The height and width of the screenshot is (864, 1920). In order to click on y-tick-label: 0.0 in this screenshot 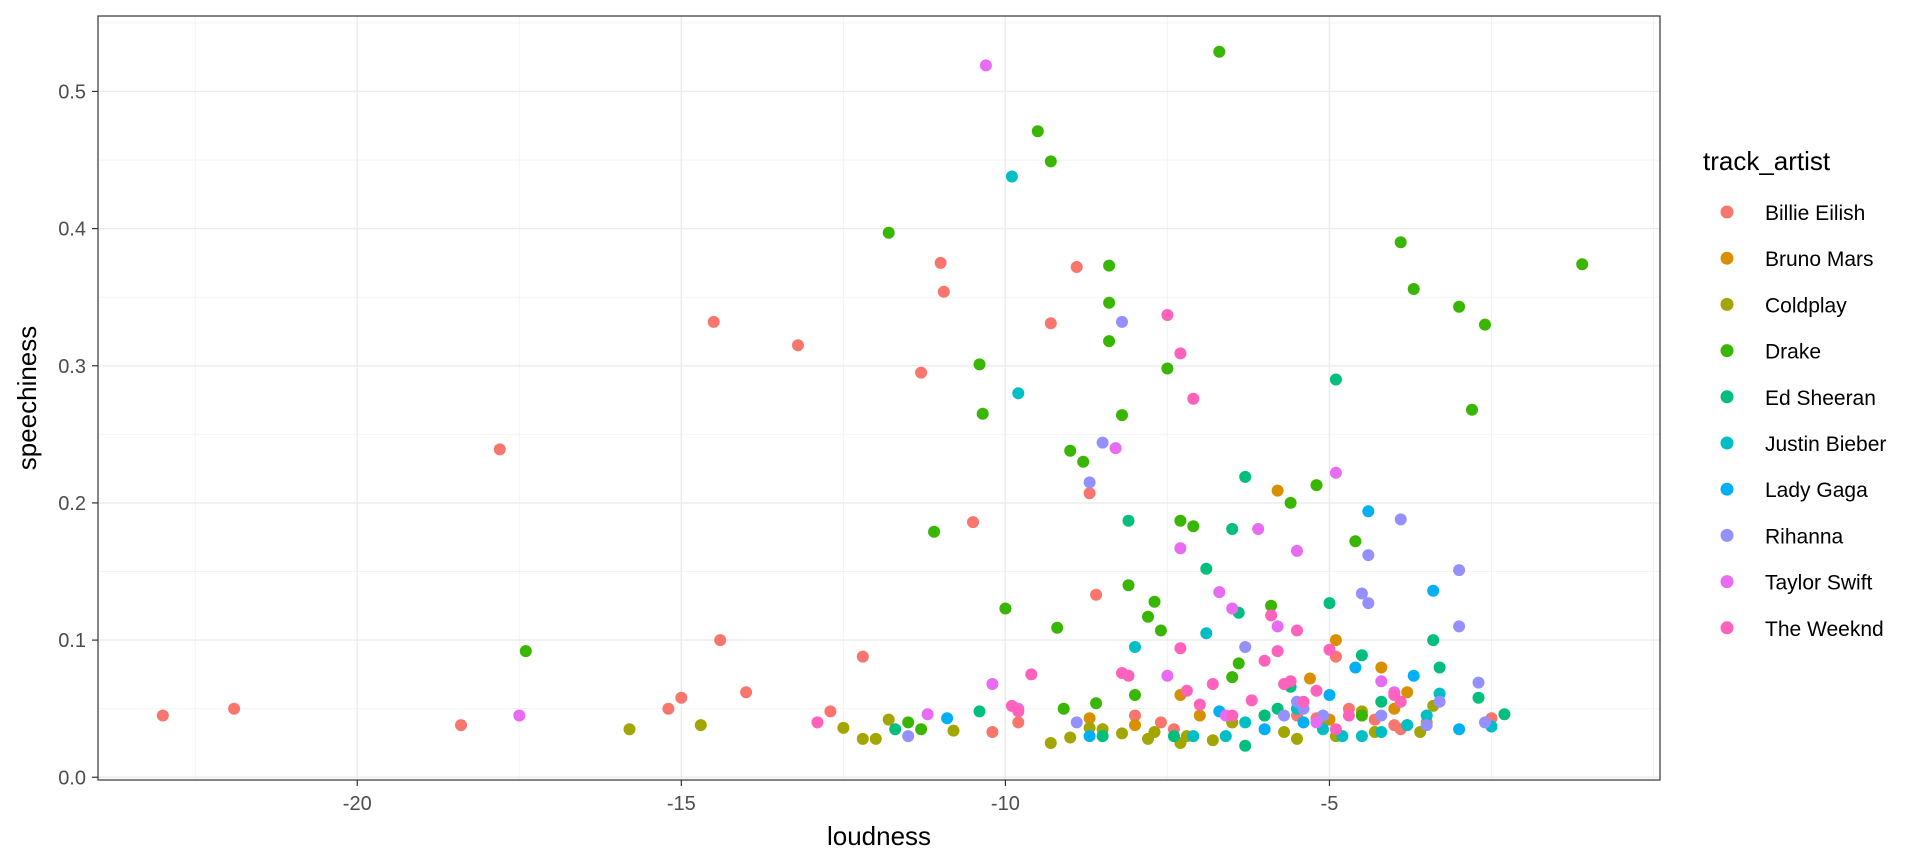, I will do `click(72, 778)`.